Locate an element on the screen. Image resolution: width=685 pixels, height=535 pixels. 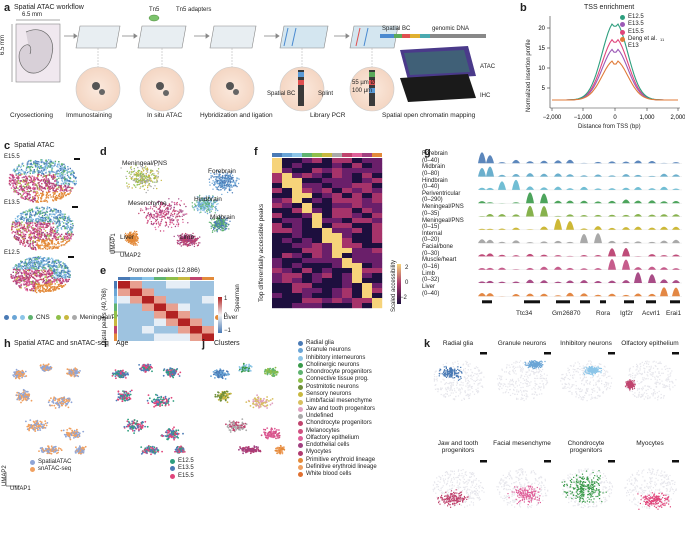
tss-xtick-label: −2,000 is located at coordinates (552, 118).